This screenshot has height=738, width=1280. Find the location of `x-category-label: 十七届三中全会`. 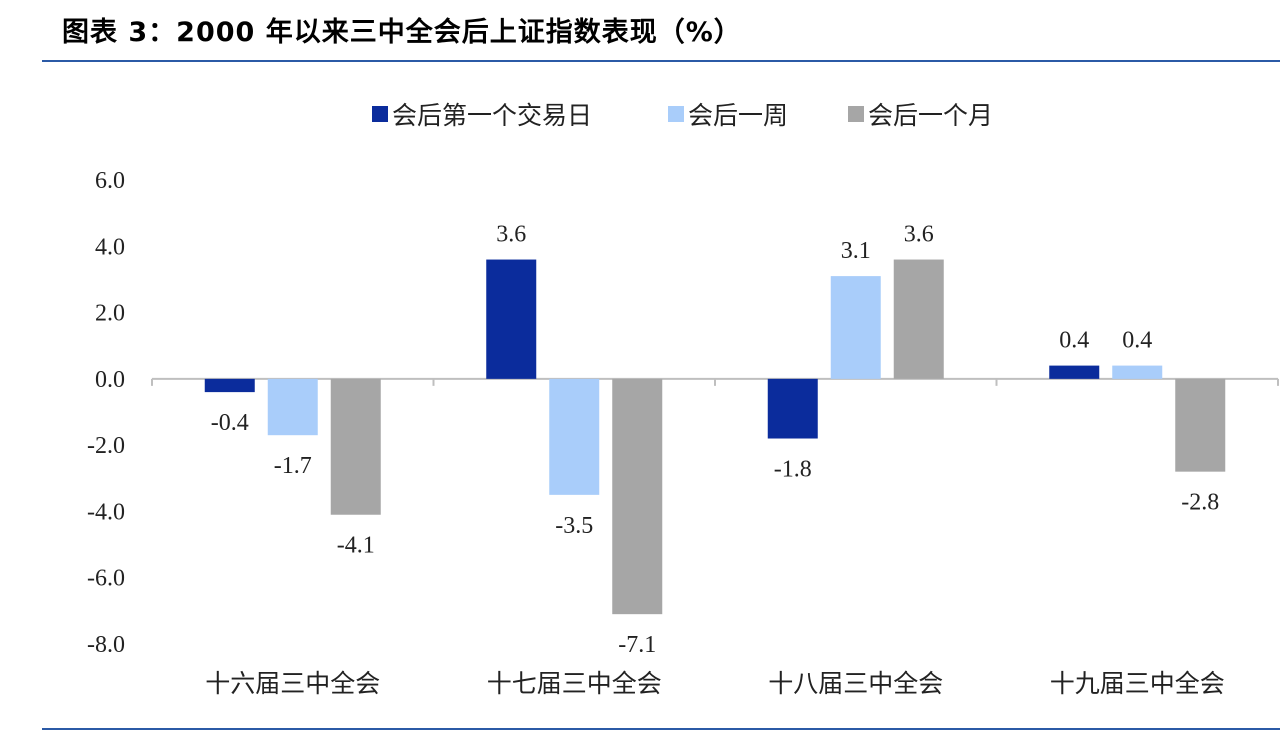

x-category-label: 十七届三中全会 is located at coordinates (574, 683).